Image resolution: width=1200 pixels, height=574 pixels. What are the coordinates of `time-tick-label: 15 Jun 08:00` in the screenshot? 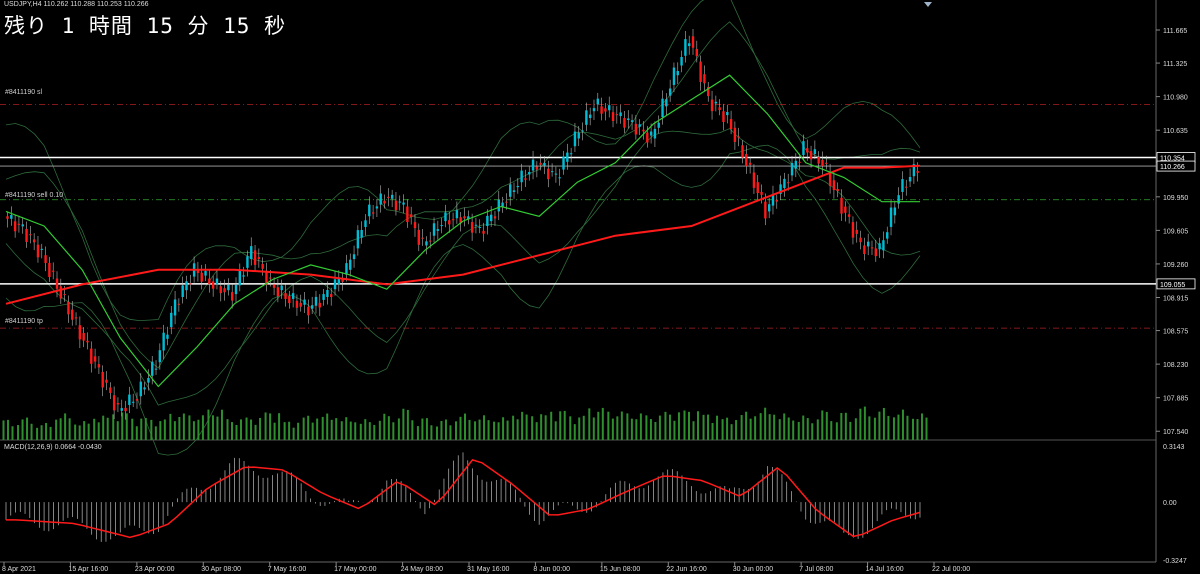 It's located at (620, 569).